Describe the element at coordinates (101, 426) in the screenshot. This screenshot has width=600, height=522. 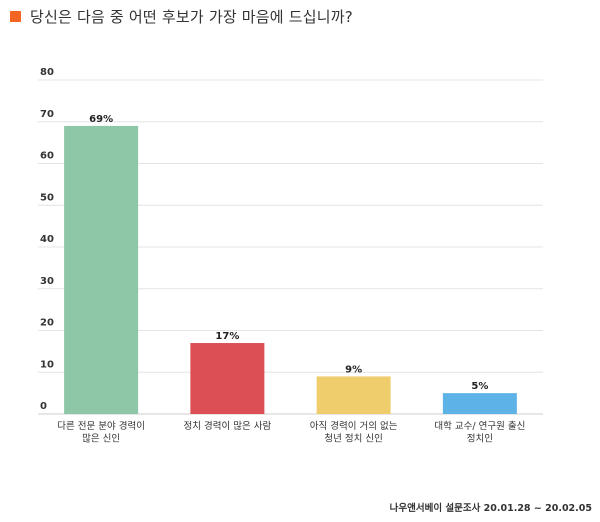
I see `x-tick-label: 다른 전문 분야 경력이` at that location.